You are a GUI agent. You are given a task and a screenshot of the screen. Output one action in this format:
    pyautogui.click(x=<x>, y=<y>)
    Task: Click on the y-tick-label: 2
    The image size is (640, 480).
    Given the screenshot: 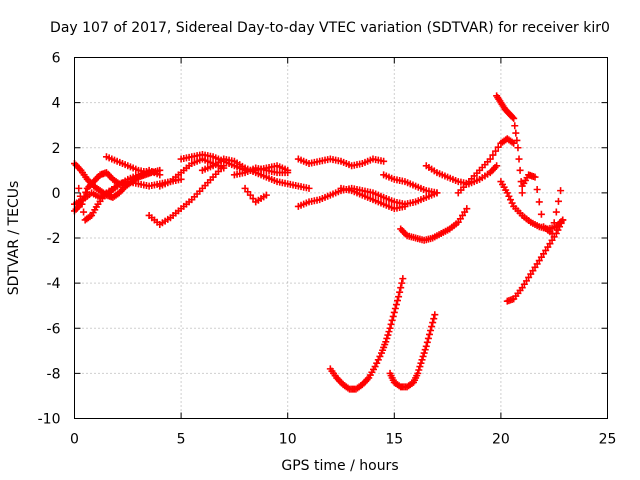 What is the action you would take?
    pyautogui.click(x=56, y=149)
    